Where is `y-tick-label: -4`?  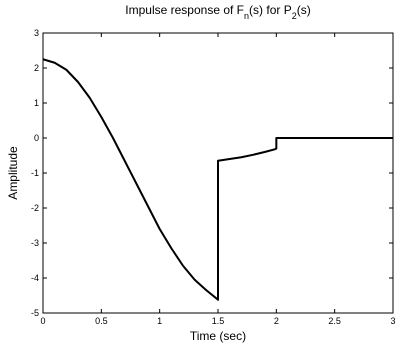 y-tick-label: -4 is located at coordinates (35, 278).